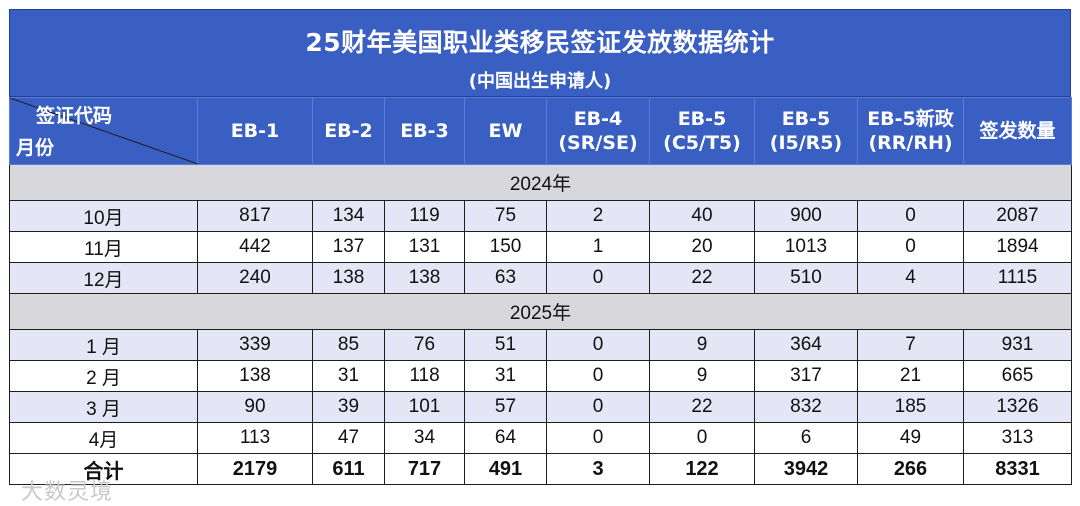 The height and width of the screenshot is (506, 1080). Describe the element at coordinates (74, 116) in the screenshot. I see `column-axis-label: 签证代码` at that location.